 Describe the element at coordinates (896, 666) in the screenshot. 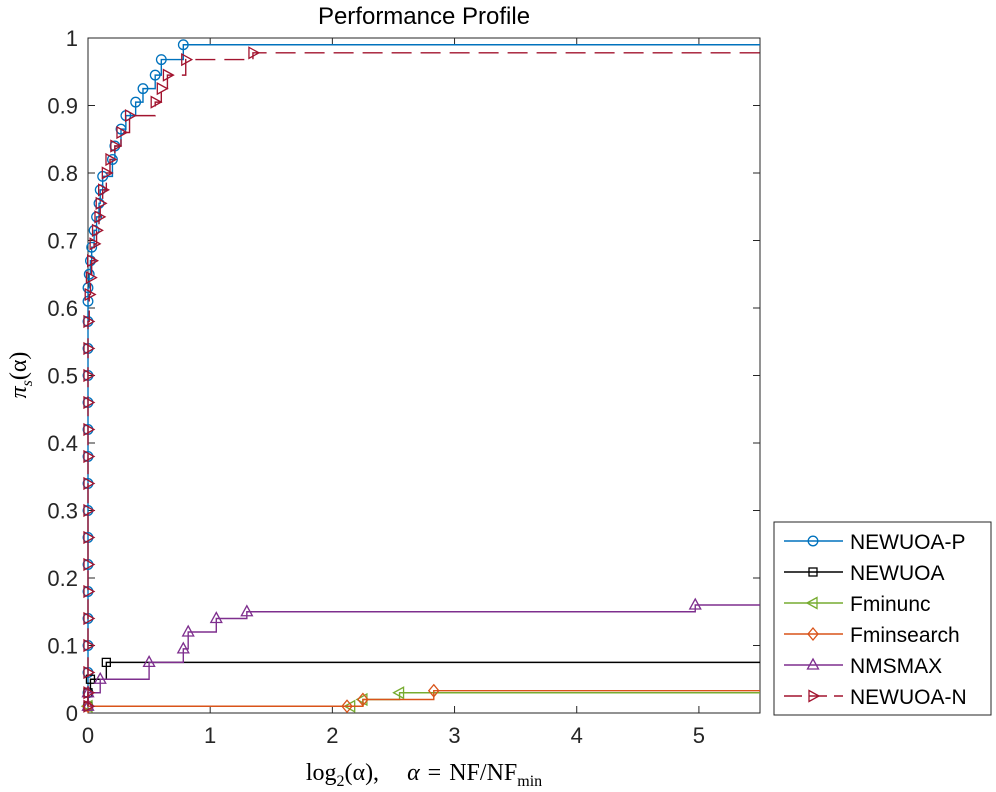

I see `legend-label: NMSMAX` at that location.